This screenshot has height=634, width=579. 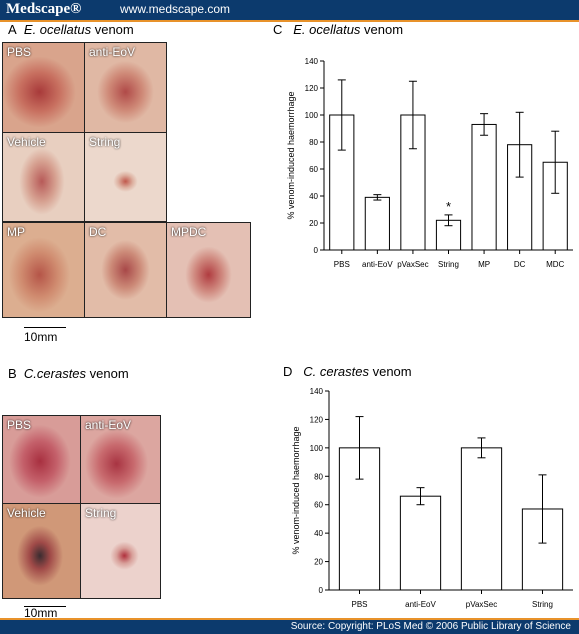 What do you see at coordinates (120, 459) in the screenshot?
I see `photo-b-anti-eov: anti-EoV` at bounding box center [120, 459].